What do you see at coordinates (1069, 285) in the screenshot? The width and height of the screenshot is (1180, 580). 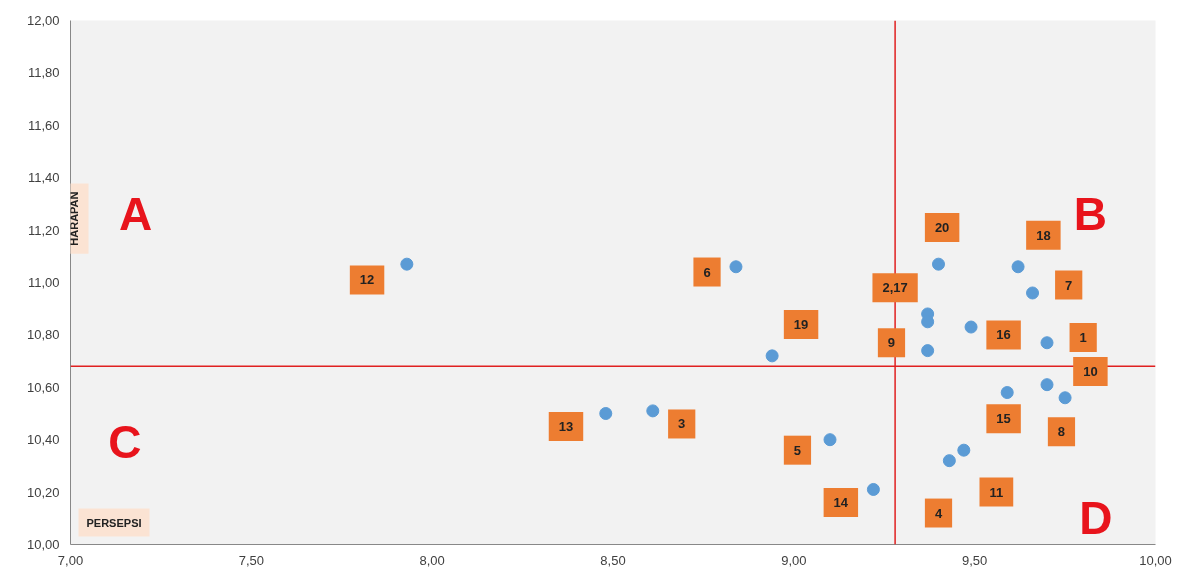 I see `annotation: 7` at bounding box center [1069, 285].